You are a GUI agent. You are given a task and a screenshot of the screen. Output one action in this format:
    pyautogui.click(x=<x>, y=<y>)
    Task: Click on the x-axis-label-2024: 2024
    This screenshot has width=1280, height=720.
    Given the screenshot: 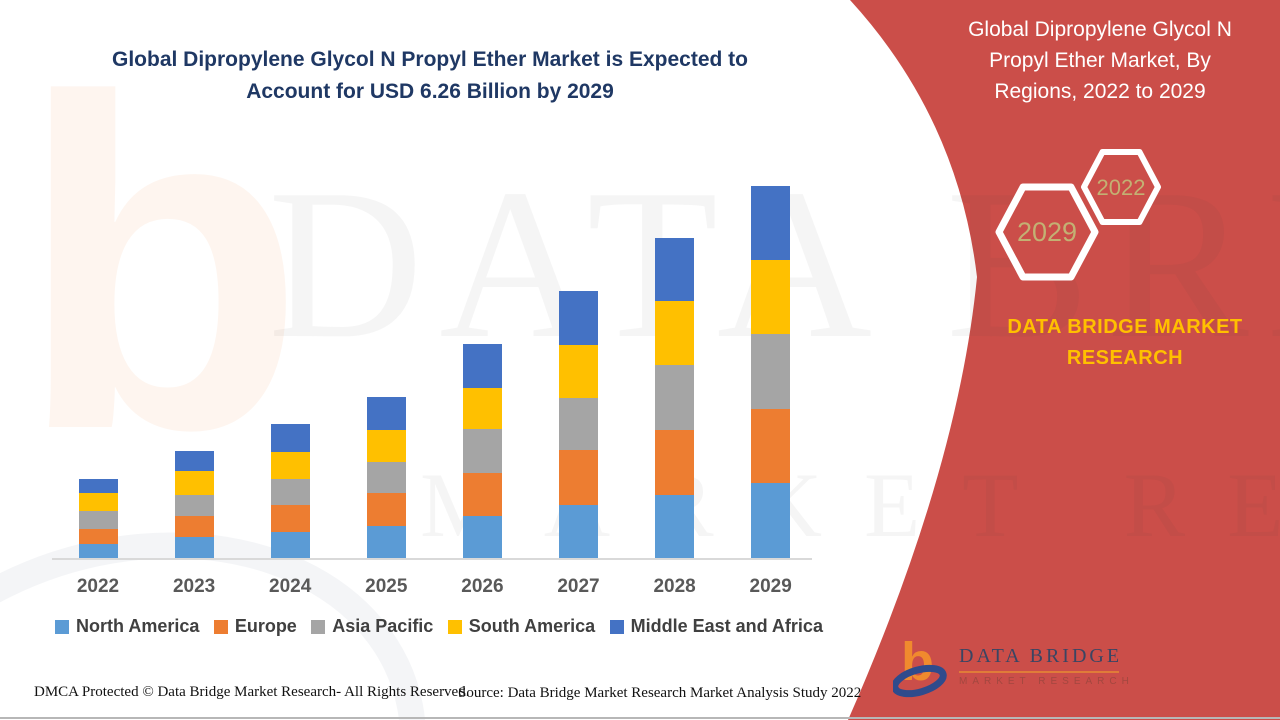 What is the action you would take?
    pyautogui.click(x=290, y=586)
    